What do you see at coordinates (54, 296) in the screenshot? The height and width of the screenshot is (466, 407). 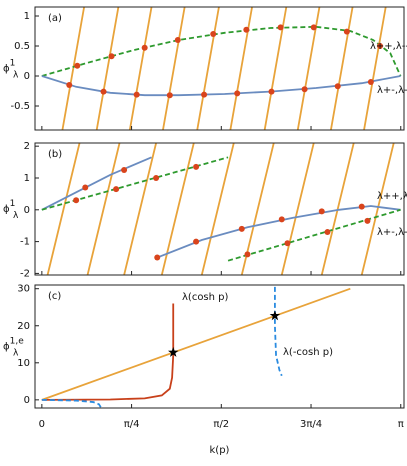 I see `panel-label: (c)` at bounding box center [54, 296].